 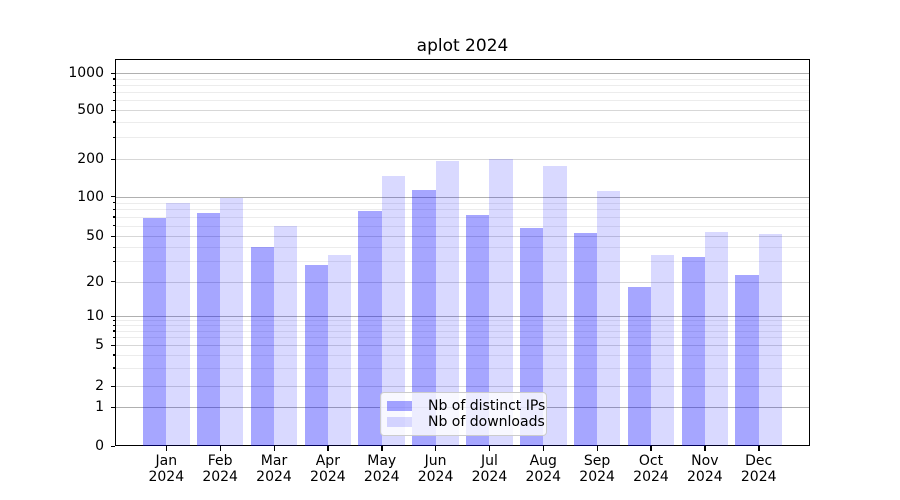 I want to click on x-tick-label: Dec 2024, so click(x=759, y=469).